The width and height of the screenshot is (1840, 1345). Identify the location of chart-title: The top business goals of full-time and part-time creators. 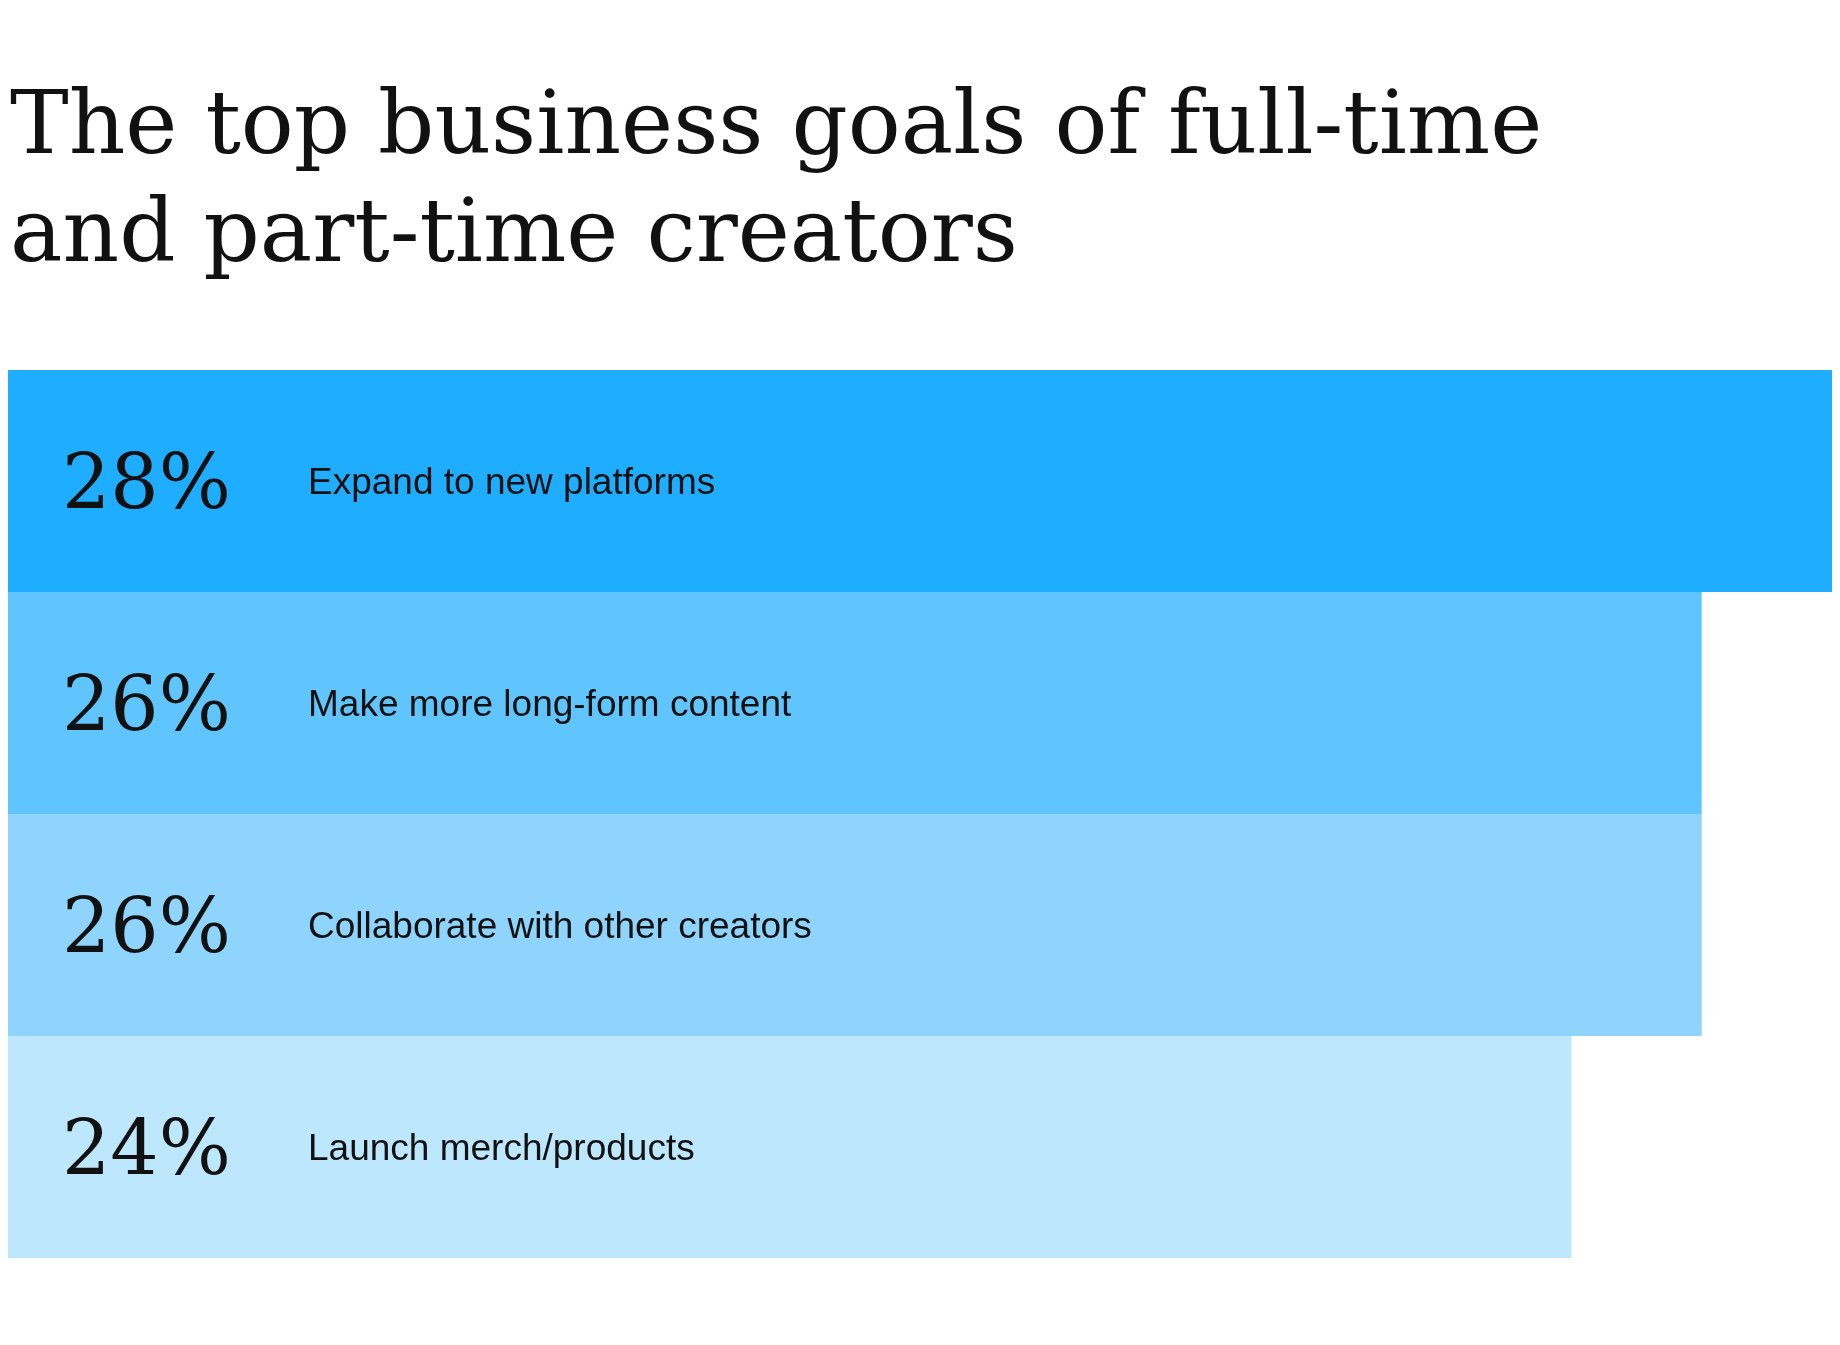
(776, 176).